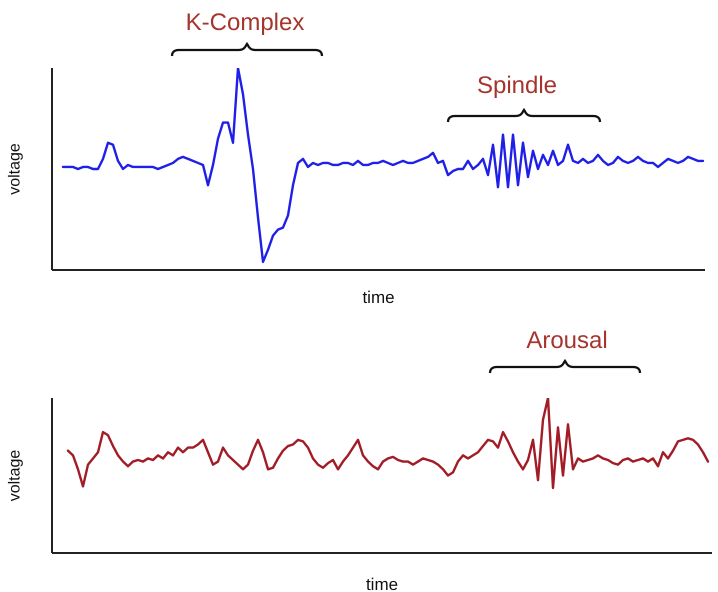  I want to click on annotation: Spindle, so click(517, 85).